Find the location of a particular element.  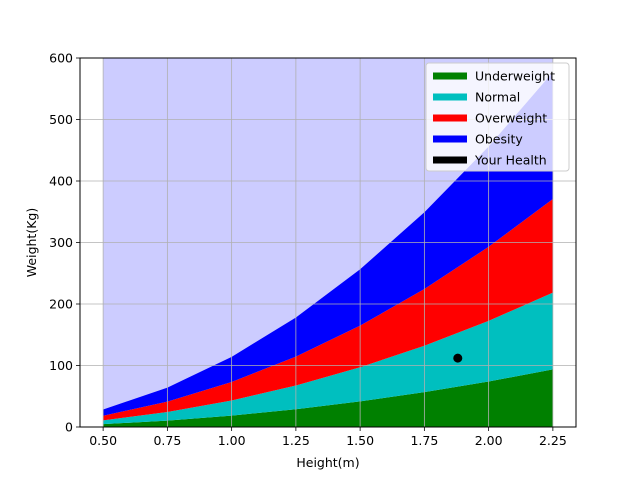

y-tick-label: 200 is located at coordinates (61, 304).